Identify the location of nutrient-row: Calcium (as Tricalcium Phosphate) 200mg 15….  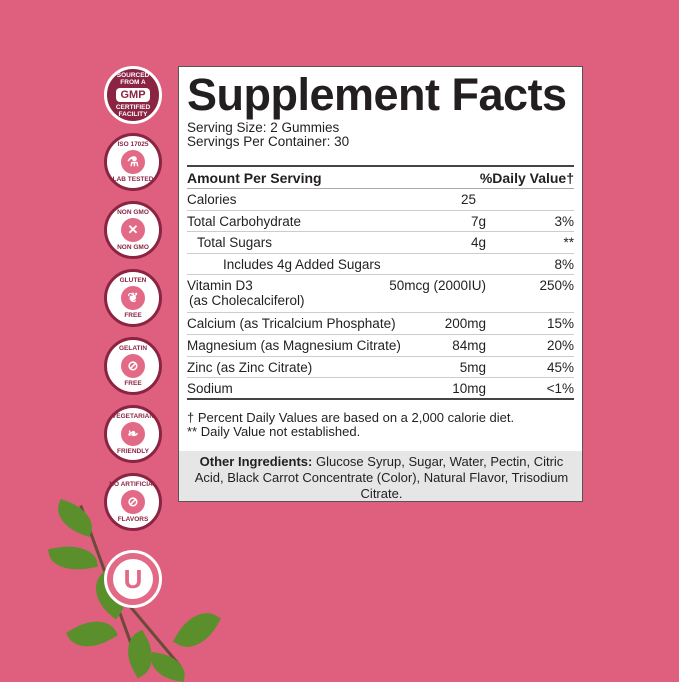
(380, 324).